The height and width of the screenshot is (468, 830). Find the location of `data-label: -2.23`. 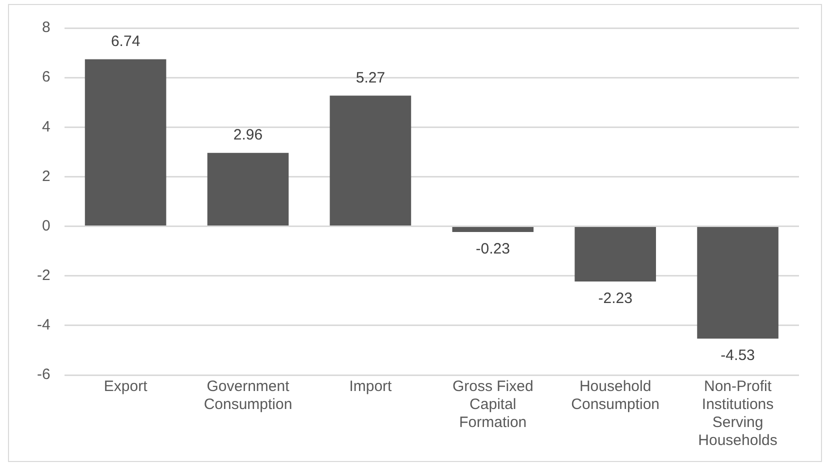

data-label: -2.23 is located at coordinates (615, 299).